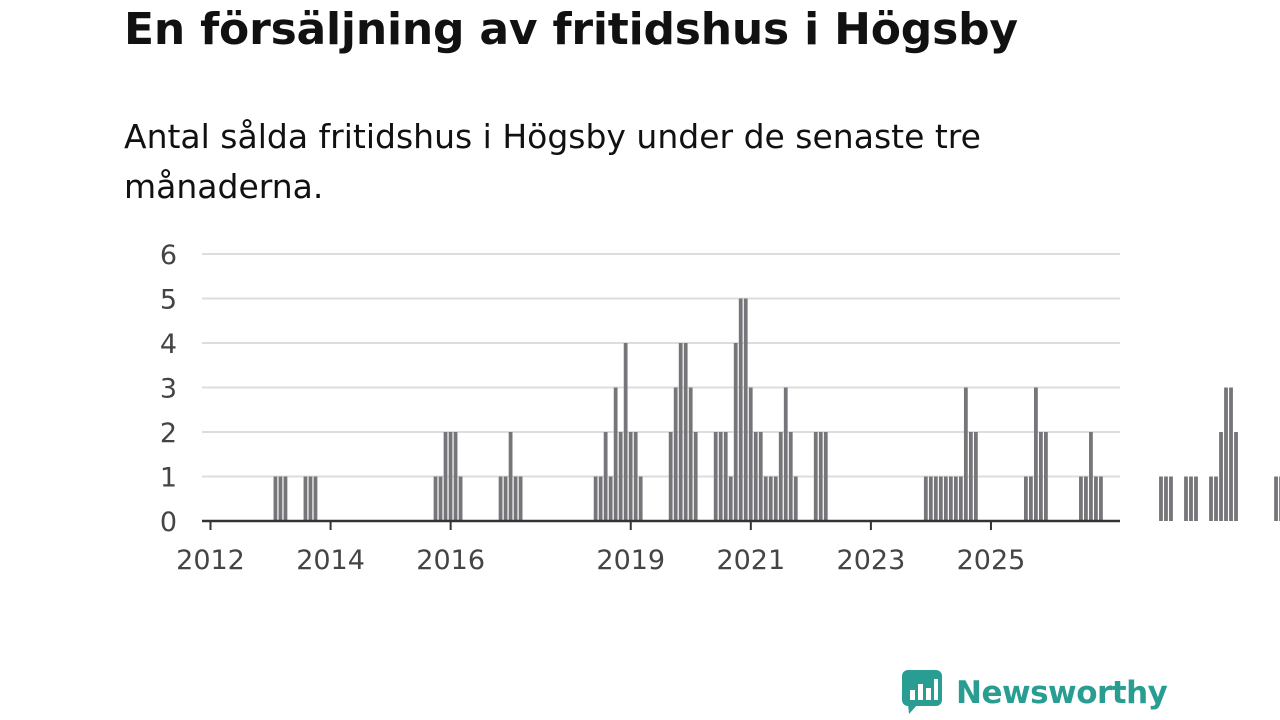  Describe the element at coordinates (571, 29) in the screenshot. I see `chart-title: En försäljning av fritidshus i Högsby` at that location.